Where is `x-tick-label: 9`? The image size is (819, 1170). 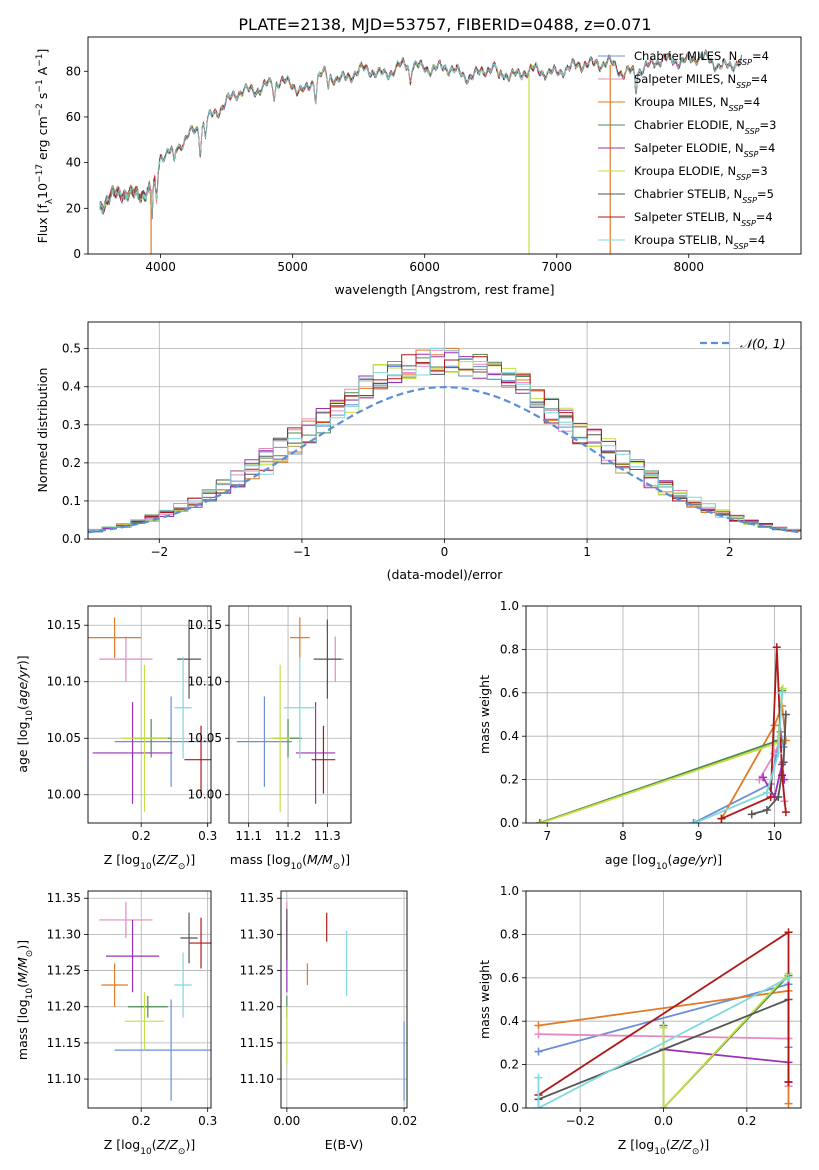 x-tick-label: 9 is located at coordinates (699, 836).